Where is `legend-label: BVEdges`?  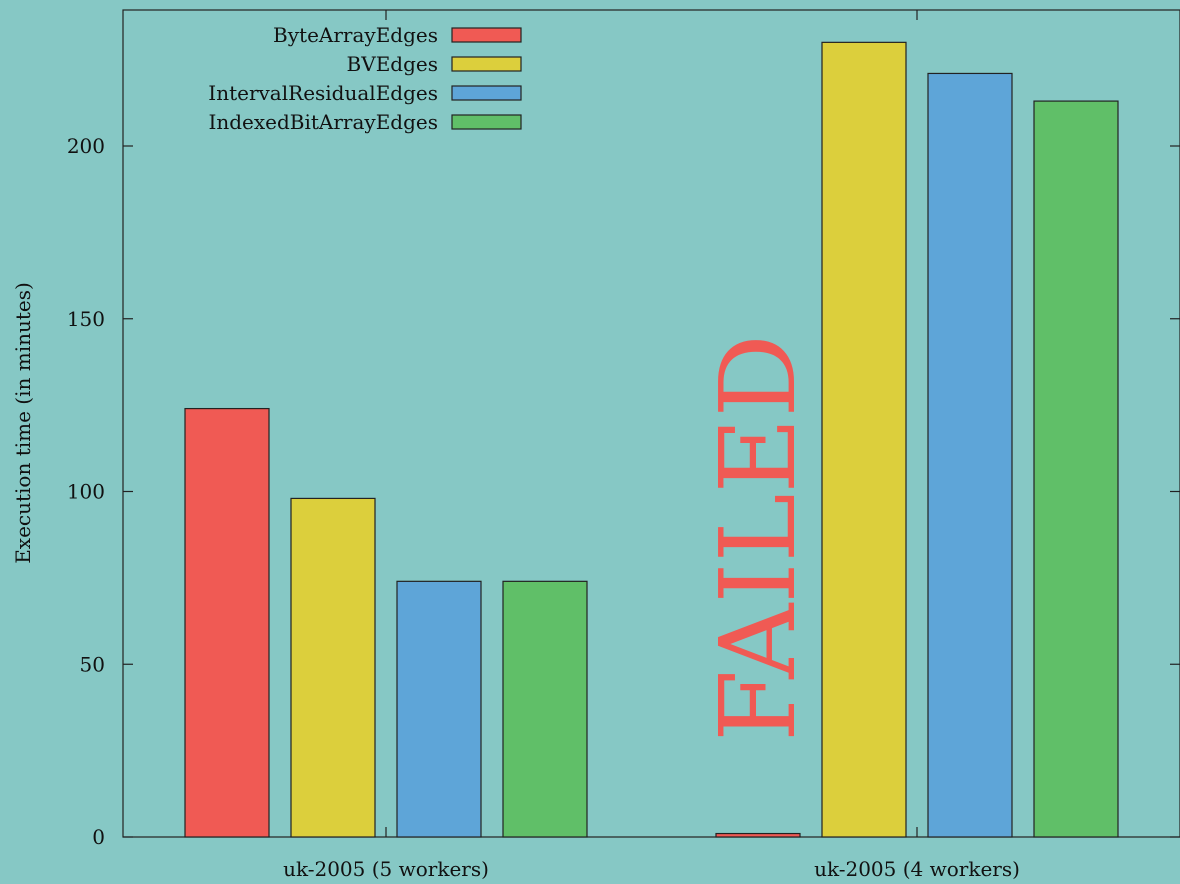 legend-label: BVEdges is located at coordinates (392, 64).